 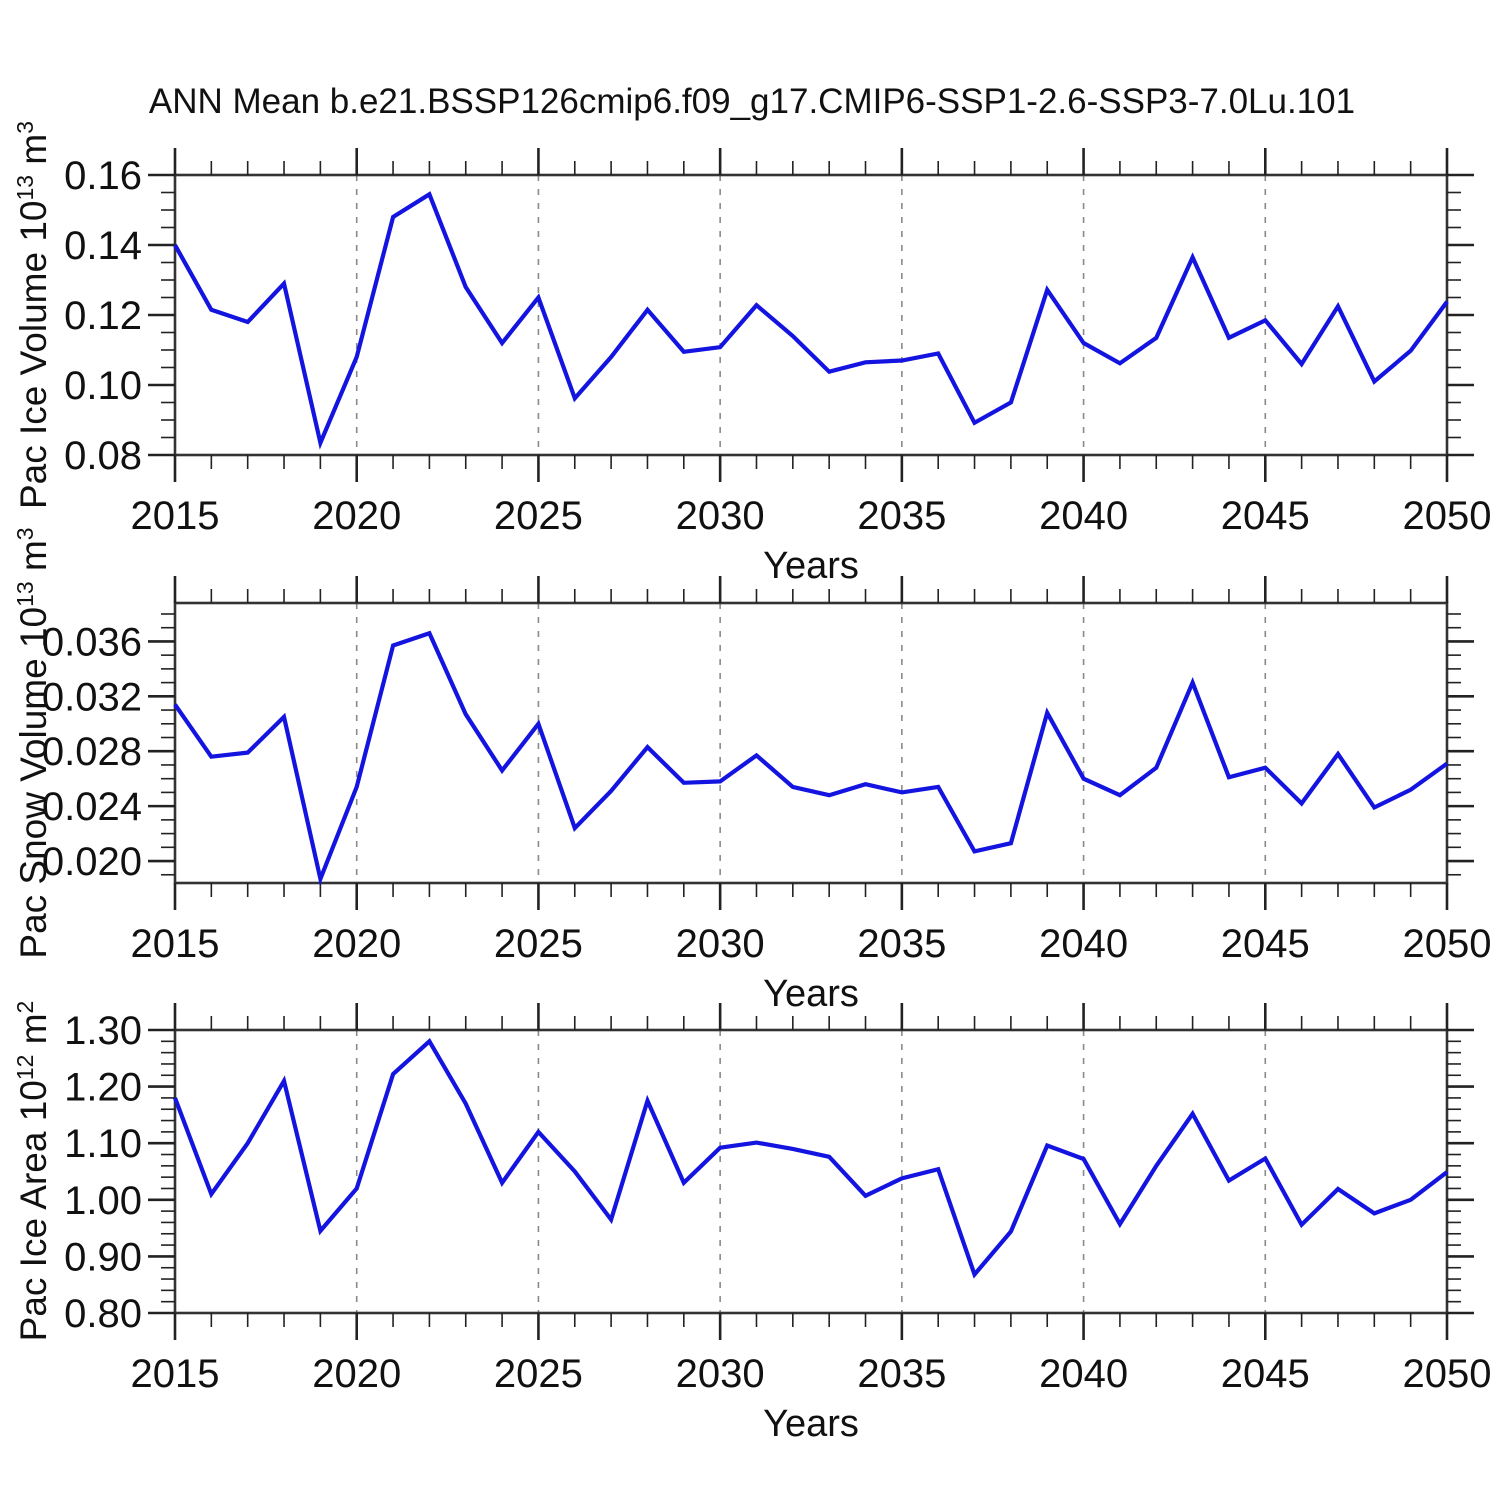 I want to click on y-tick-label: 1.30, so click(x=103, y=1031).